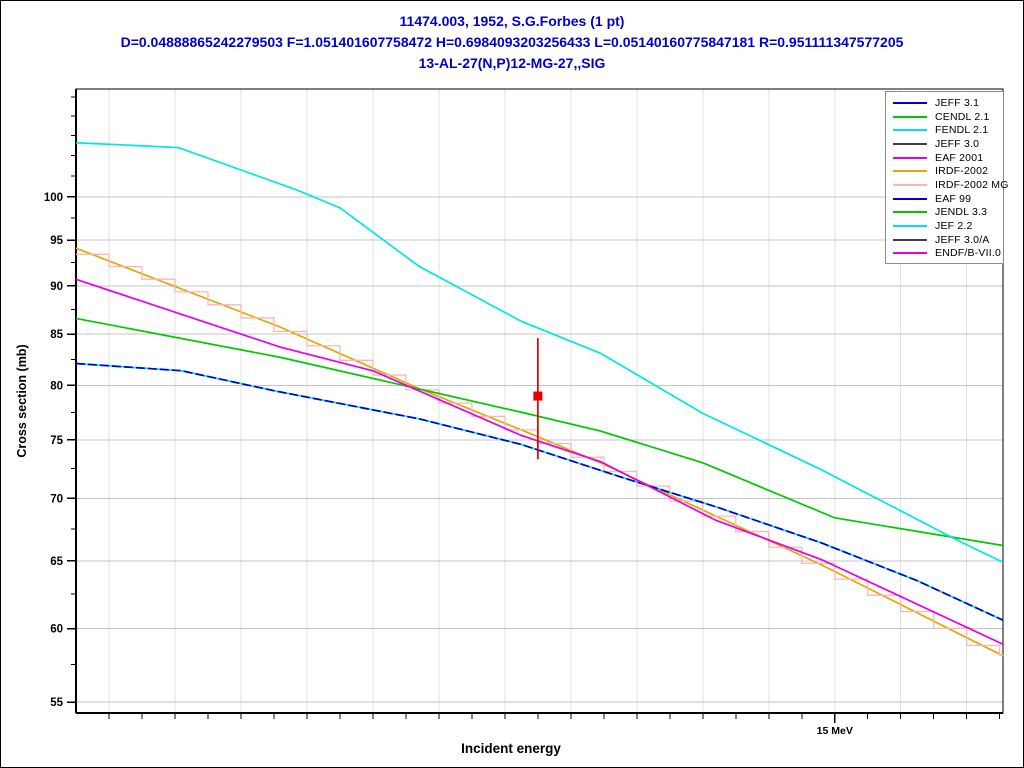  I want to click on legend-item: JEFF 3.0, so click(944, 144).